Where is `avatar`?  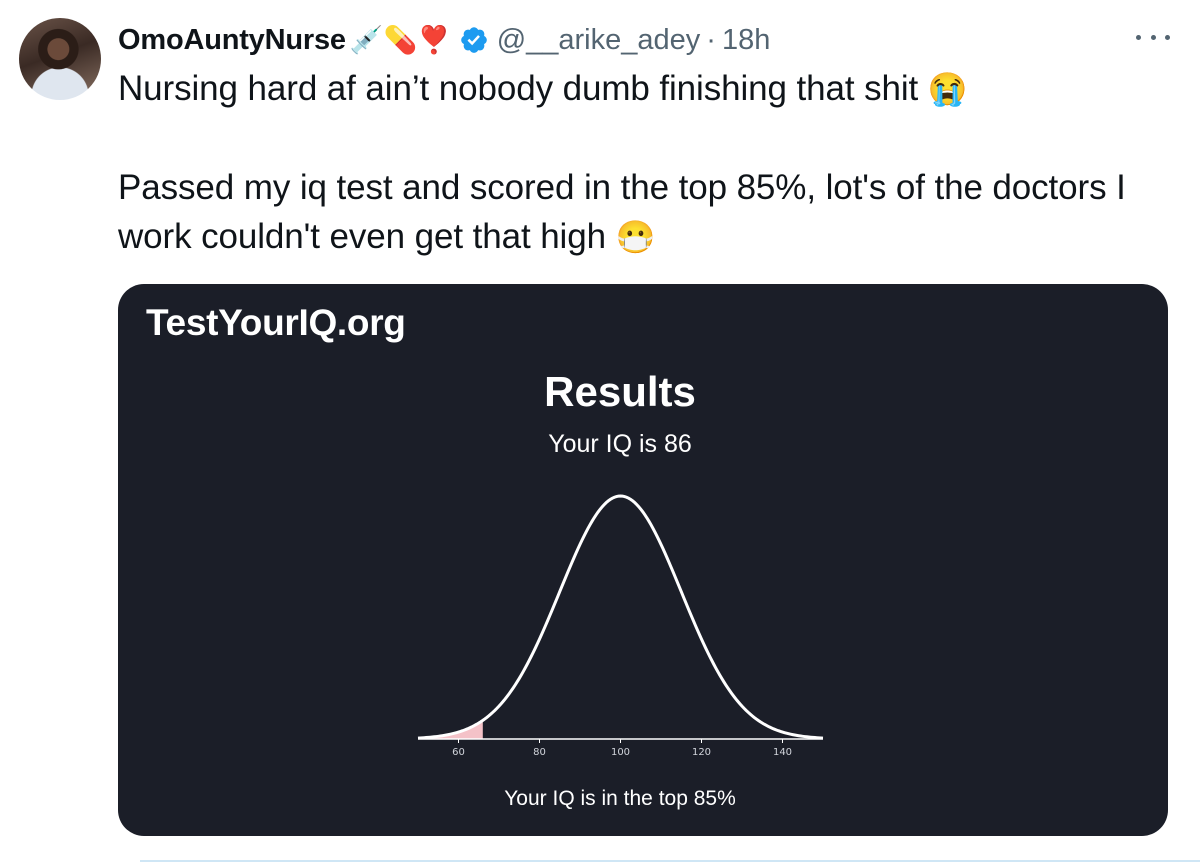 avatar is located at coordinates (60, 59).